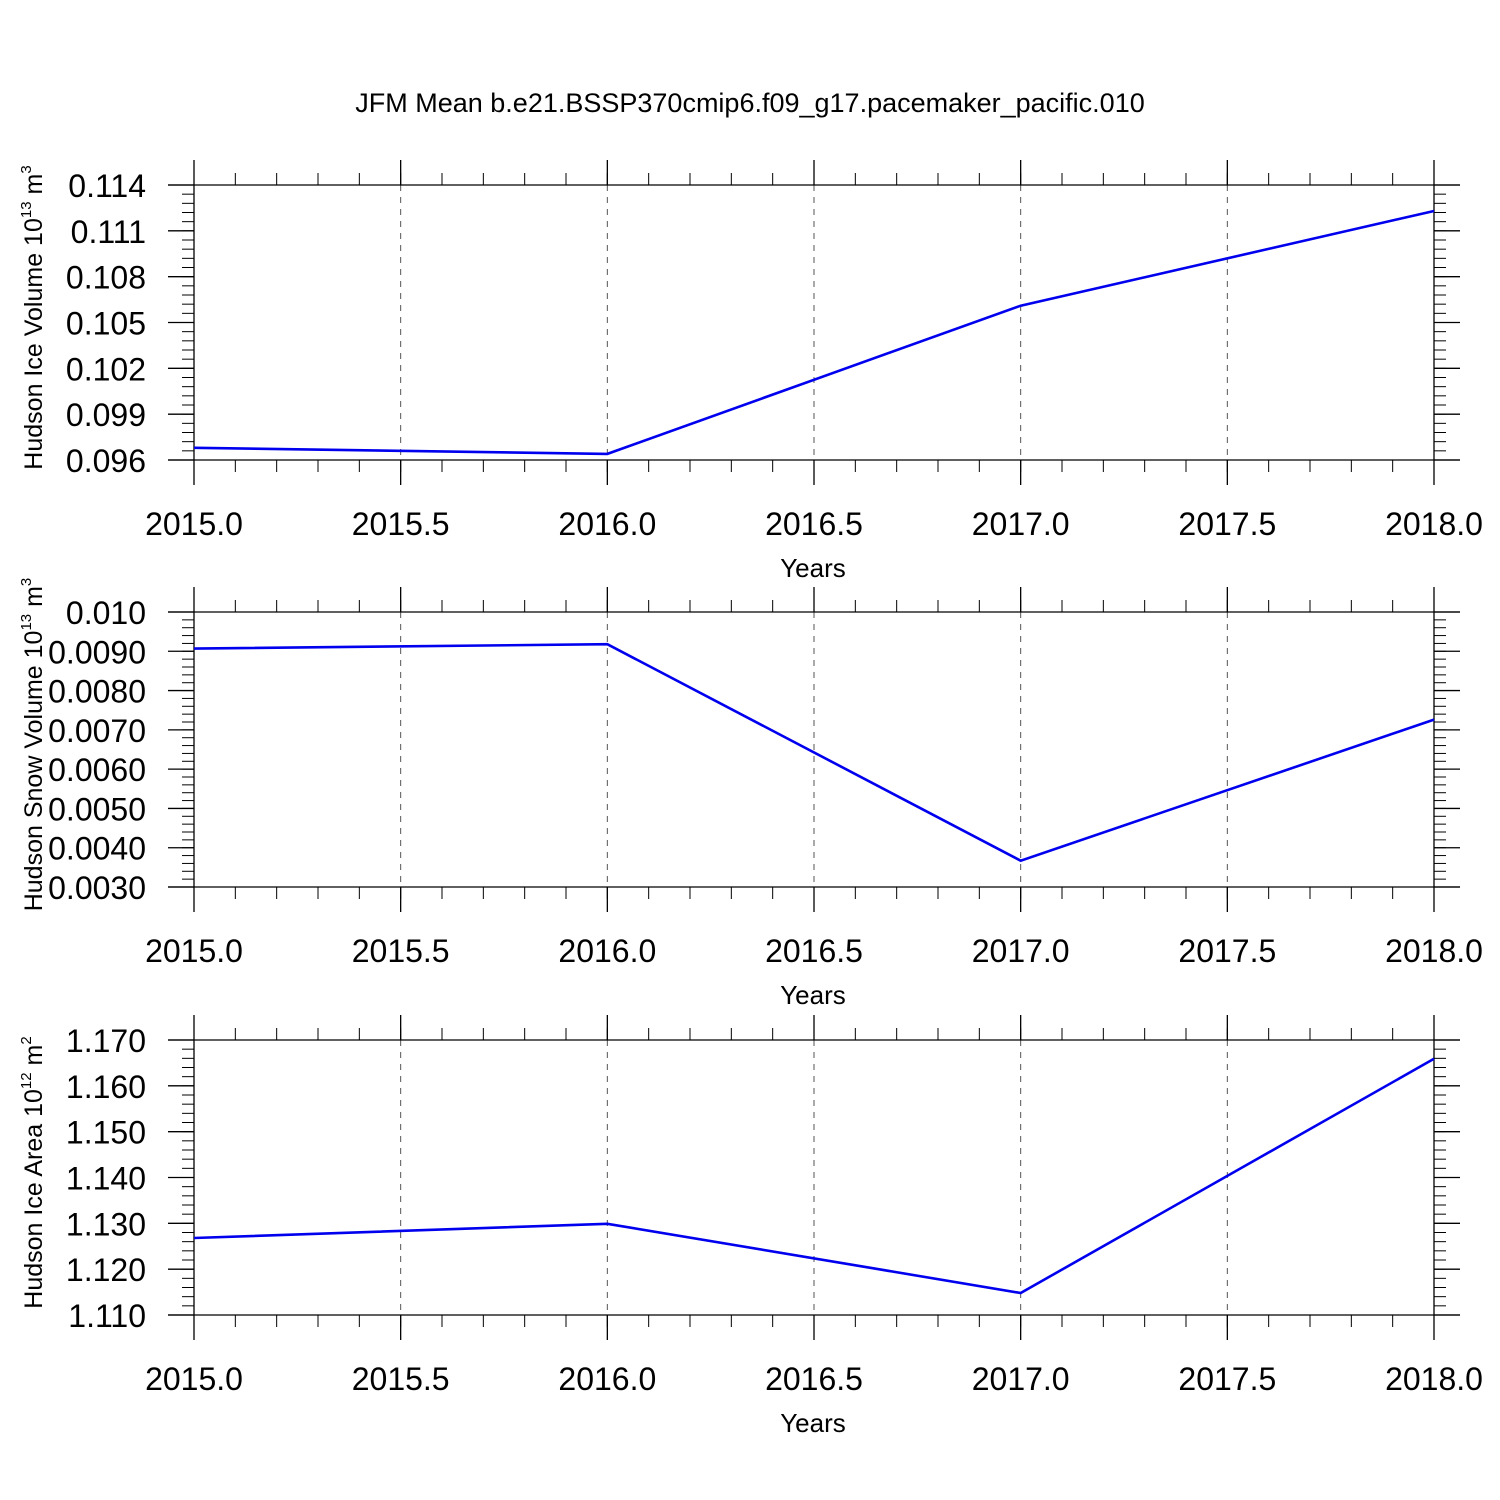 The height and width of the screenshot is (1500, 1500). What do you see at coordinates (106, 1133) in the screenshot?
I see `y-tick-label: 1.150` at bounding box center [106, 1133].